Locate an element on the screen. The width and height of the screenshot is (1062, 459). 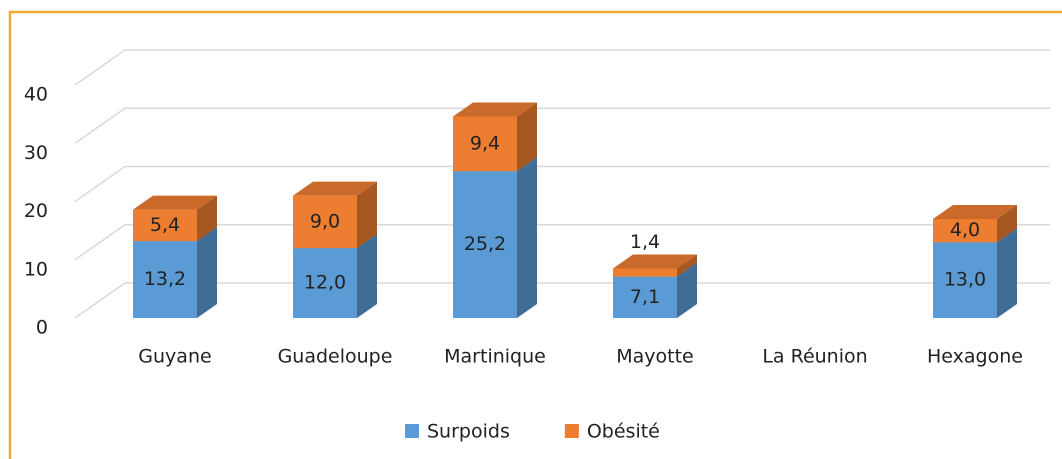
y-tick-label: 40 is located at coordinates (36, 95).